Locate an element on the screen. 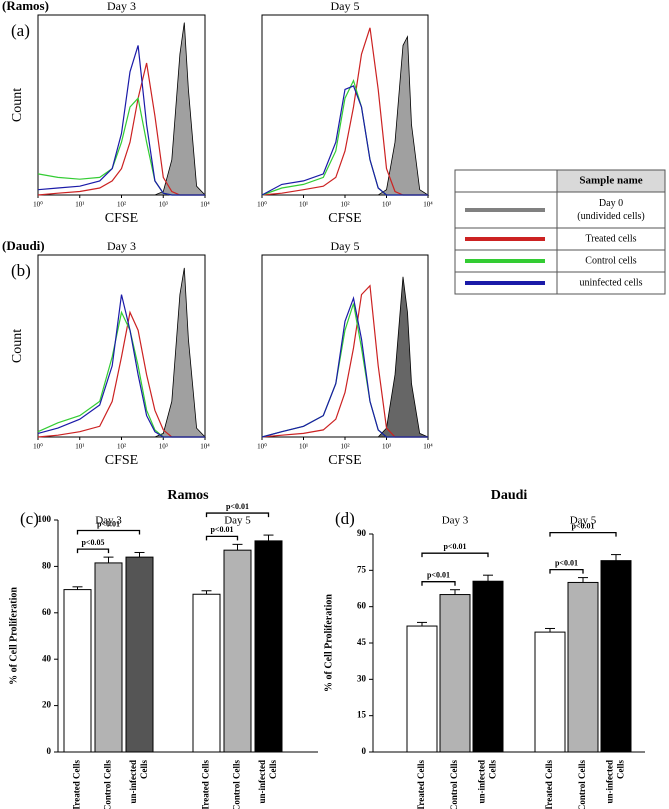 Image resolution: width=669 pixels, height=809 pixels. chart-title: Ramos is located at coordinates (188, 495).